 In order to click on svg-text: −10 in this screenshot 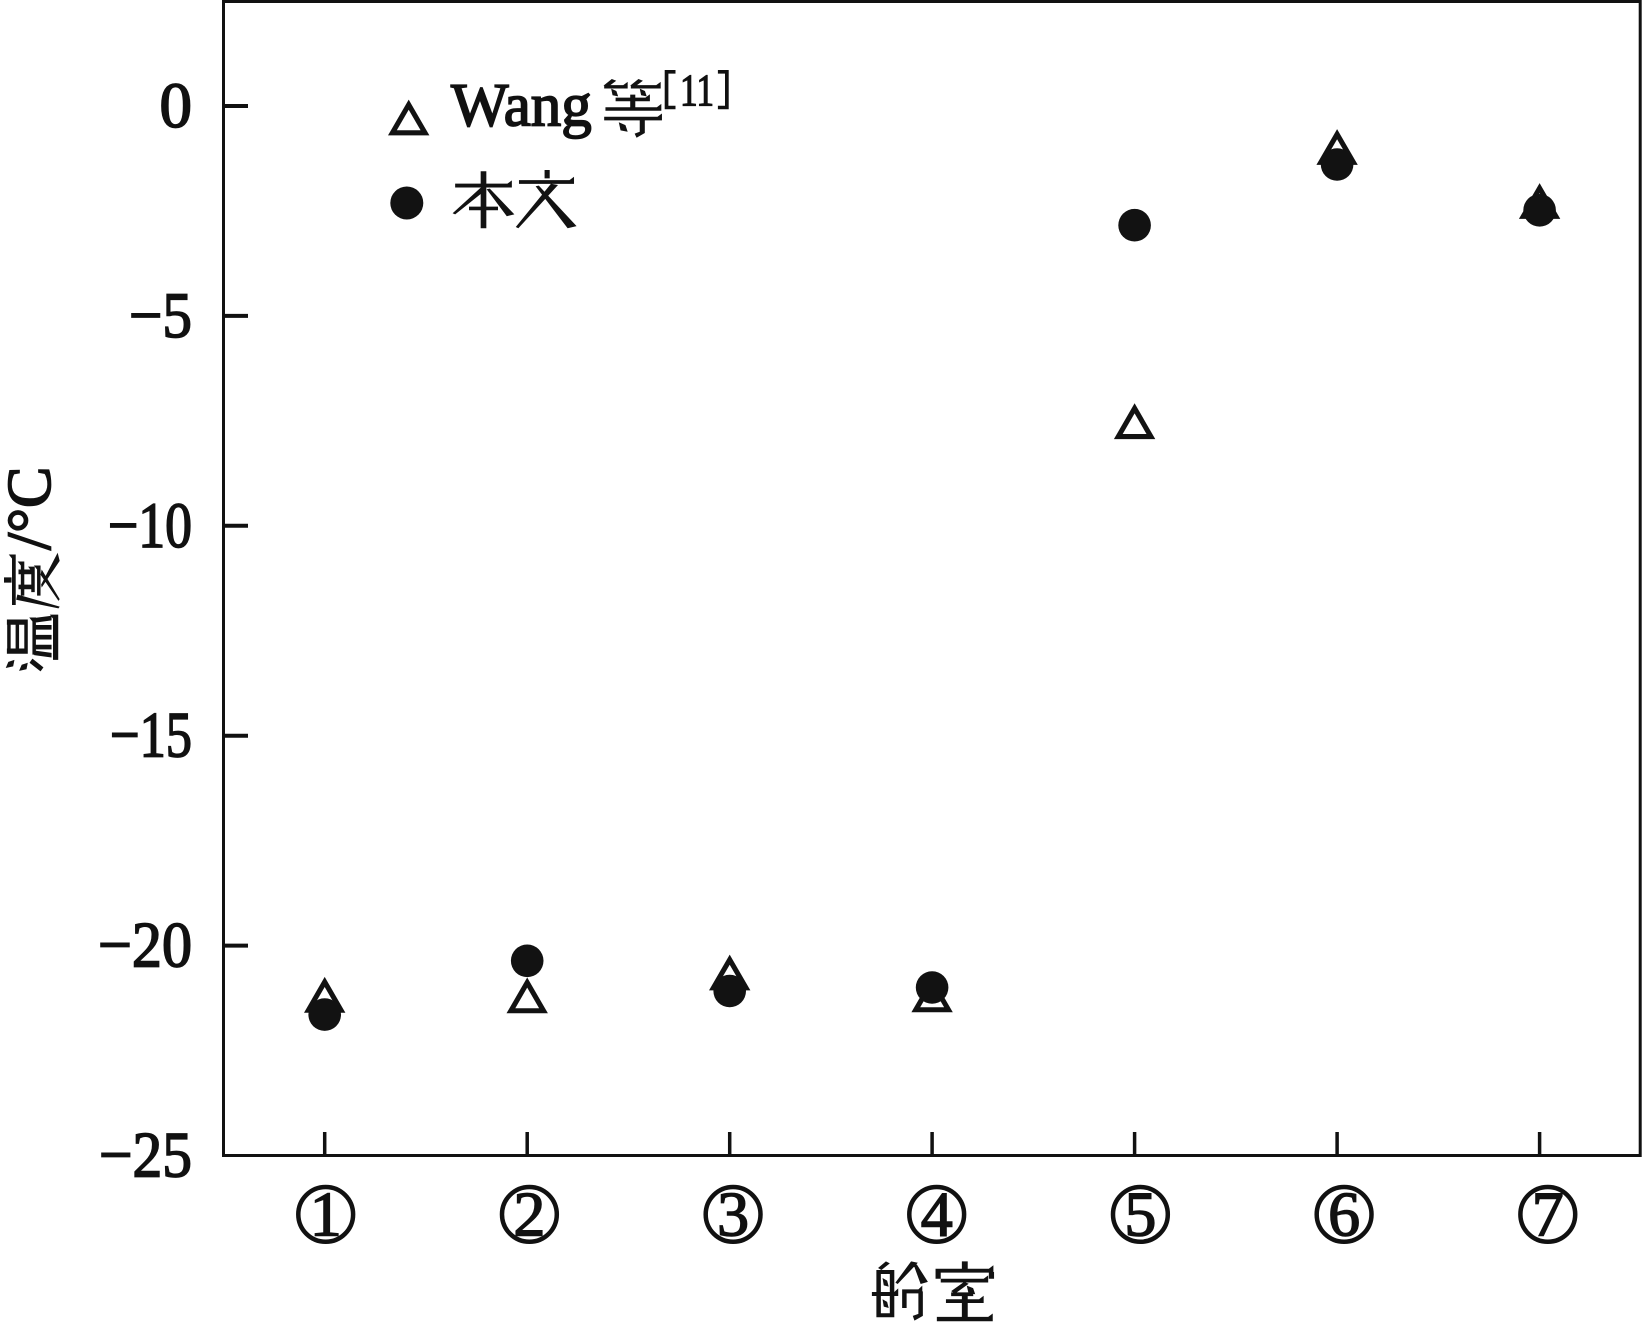, I will do `click(150, 526)`.